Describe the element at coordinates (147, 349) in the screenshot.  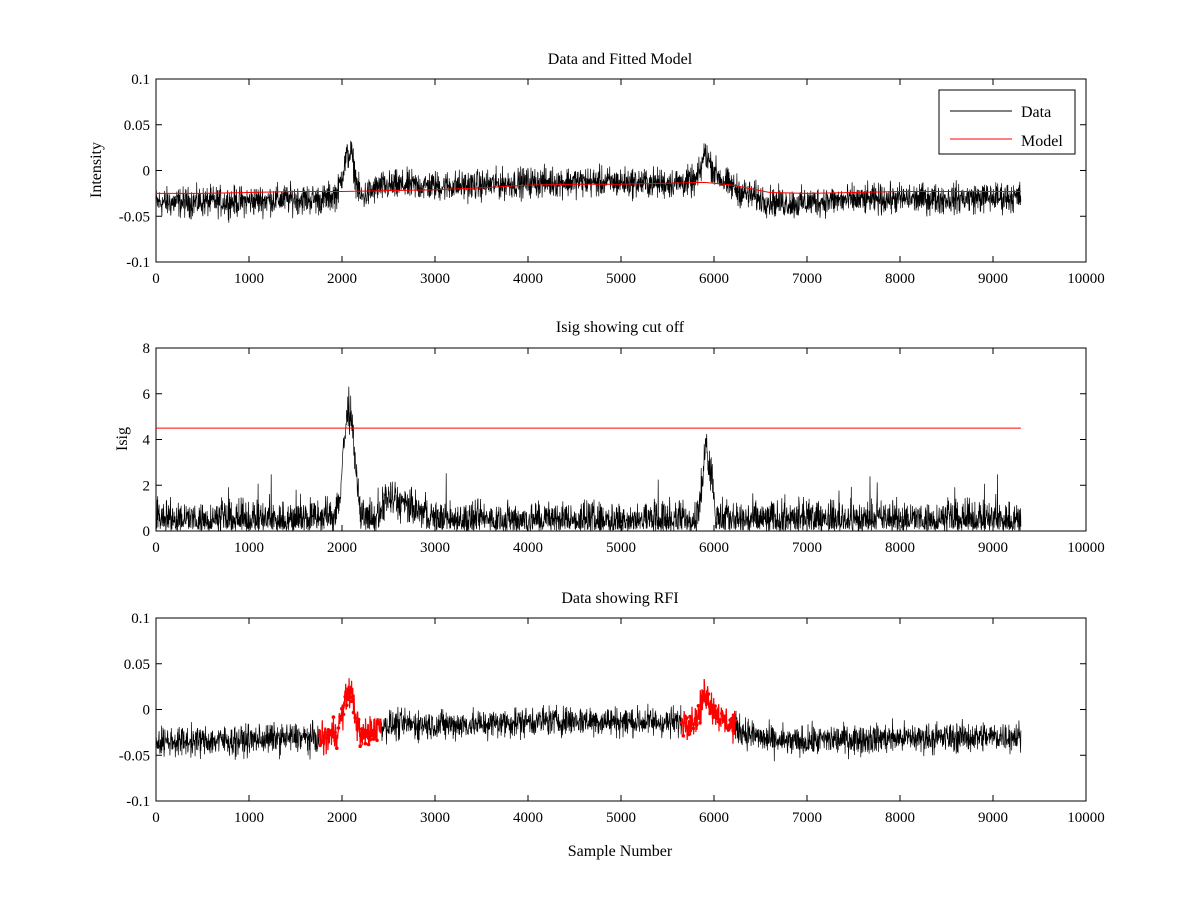
I see `y-tick-label: 8` at that location.